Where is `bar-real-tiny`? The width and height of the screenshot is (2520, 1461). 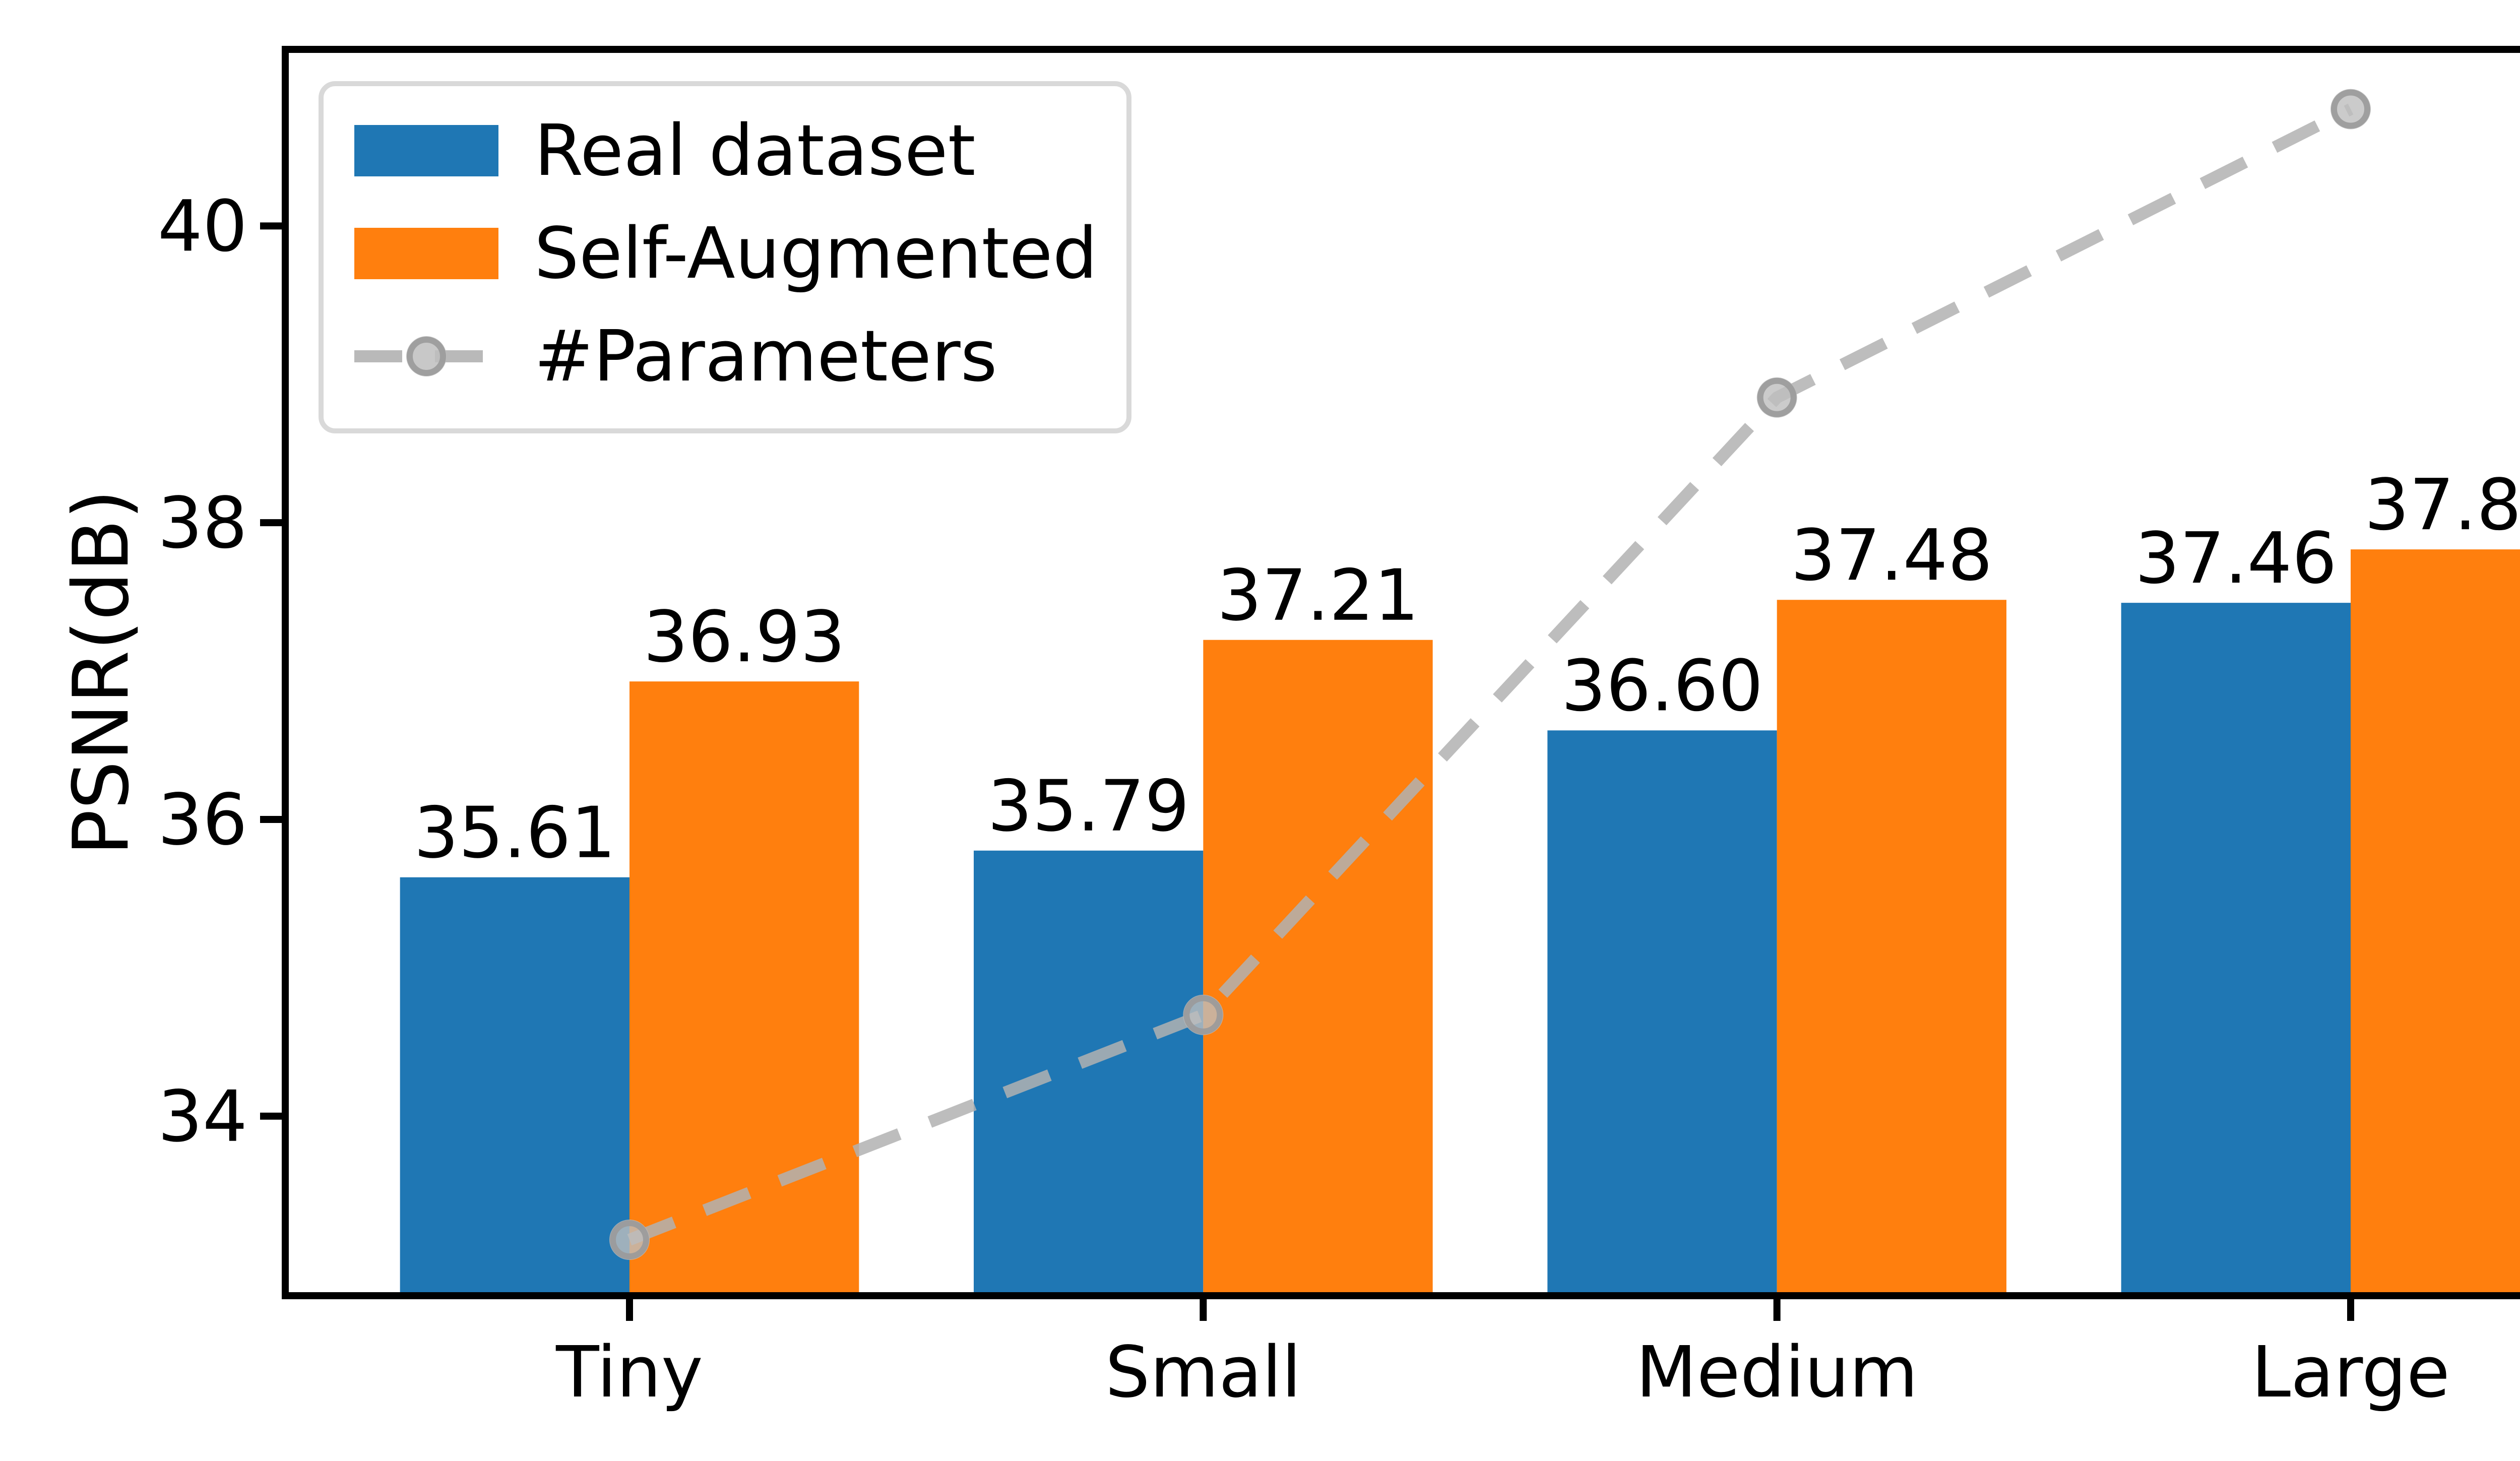
bar-real-tiny is located at coordinates (514, 1086).